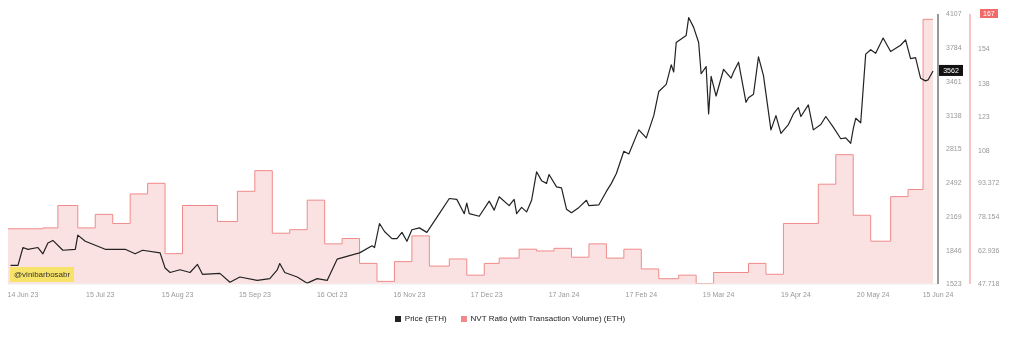  Describe the element at coordinates (425, 318) in the screenshot. I see `legend-label: Price (ETH)` at that location.